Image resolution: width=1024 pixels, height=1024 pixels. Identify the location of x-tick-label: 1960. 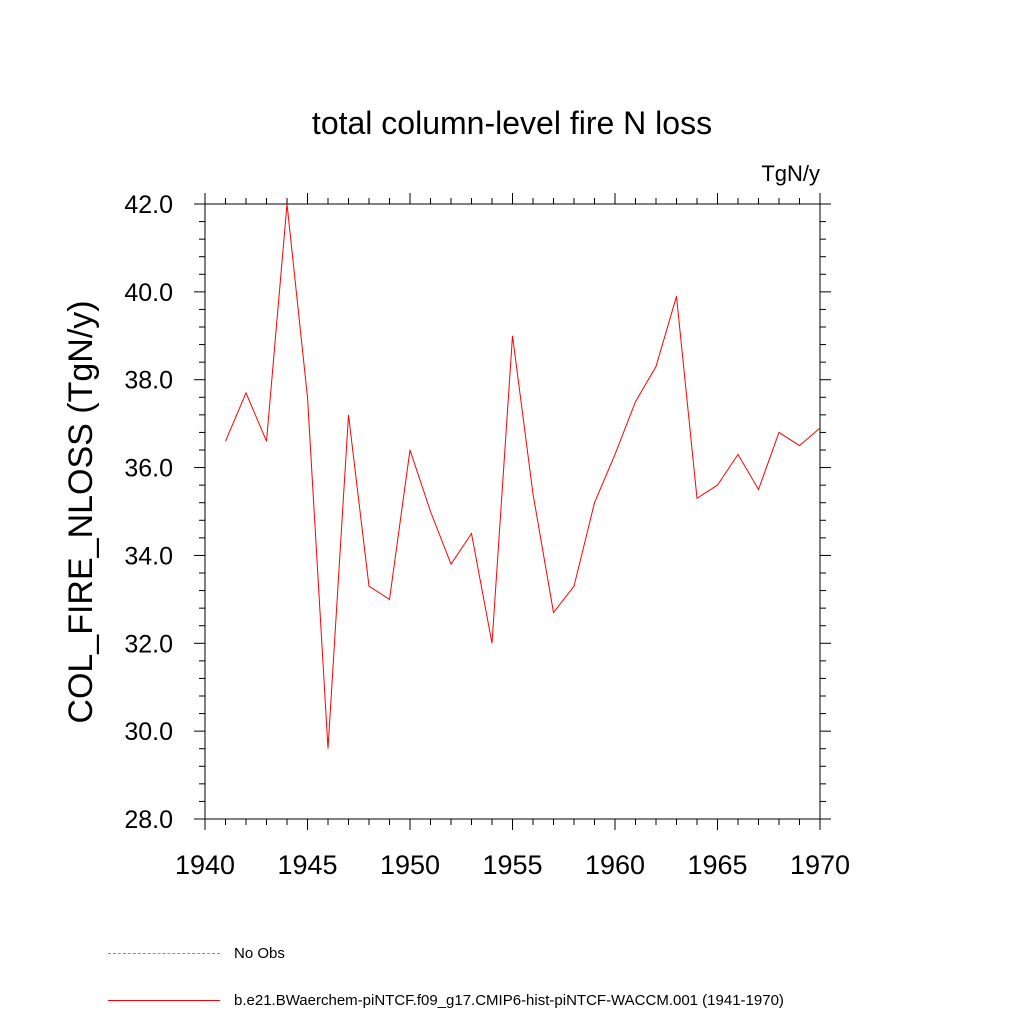
(615, 865).